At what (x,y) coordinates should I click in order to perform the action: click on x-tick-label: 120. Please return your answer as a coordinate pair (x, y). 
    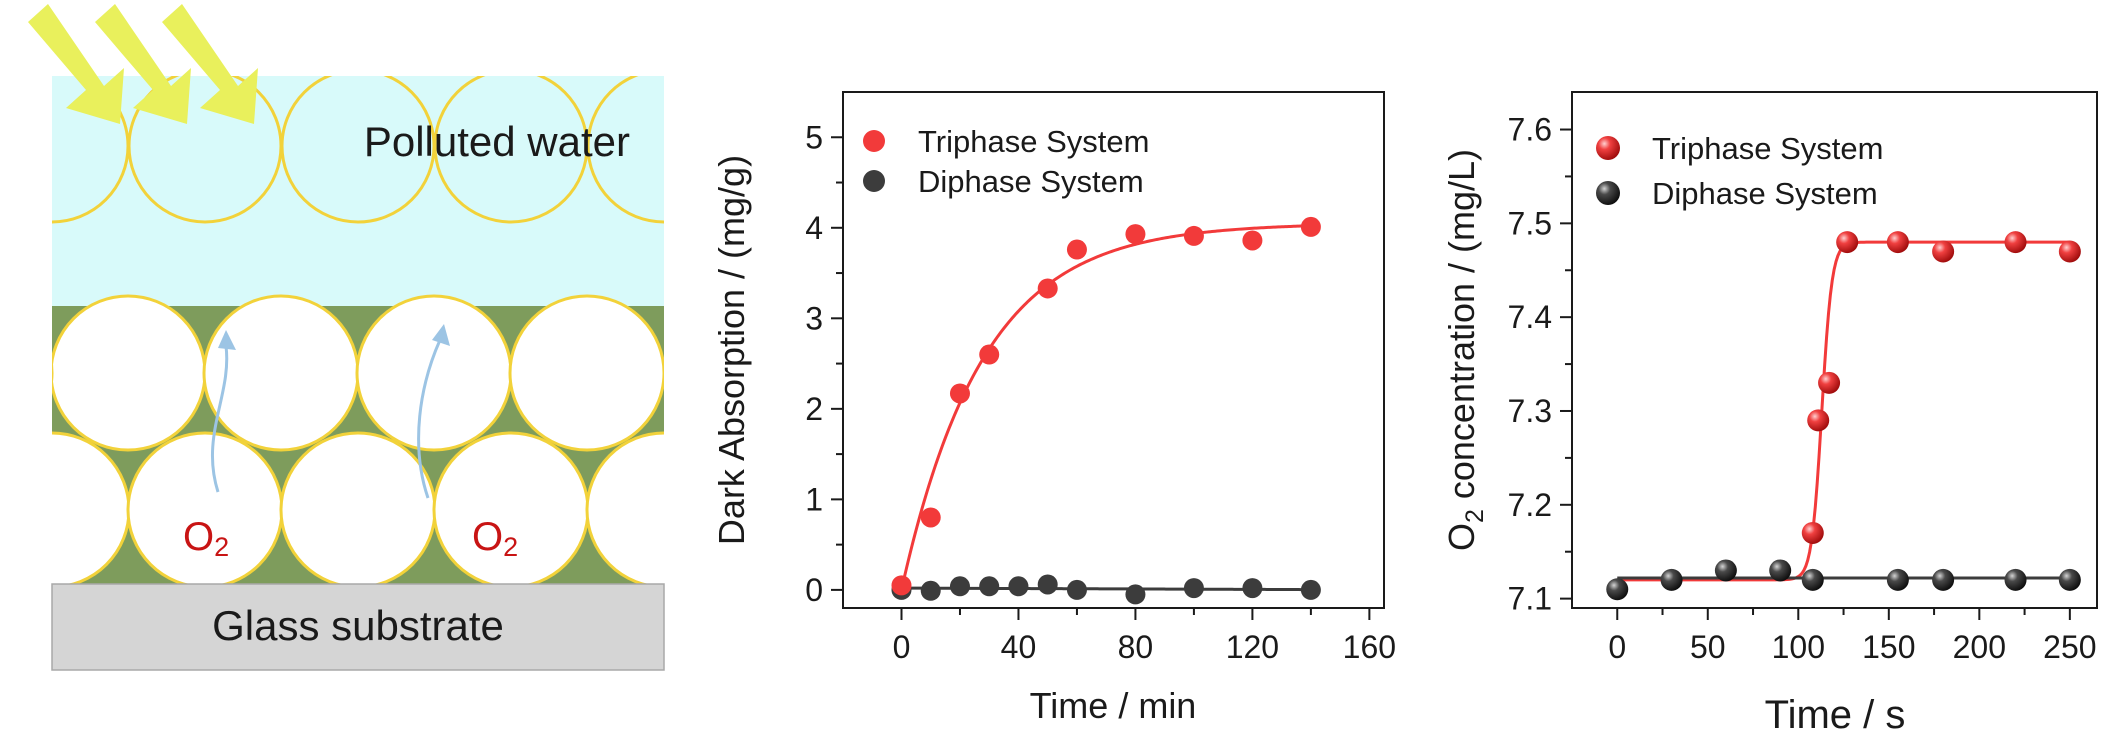
    Looking at the image, I should click on (1252, 647).